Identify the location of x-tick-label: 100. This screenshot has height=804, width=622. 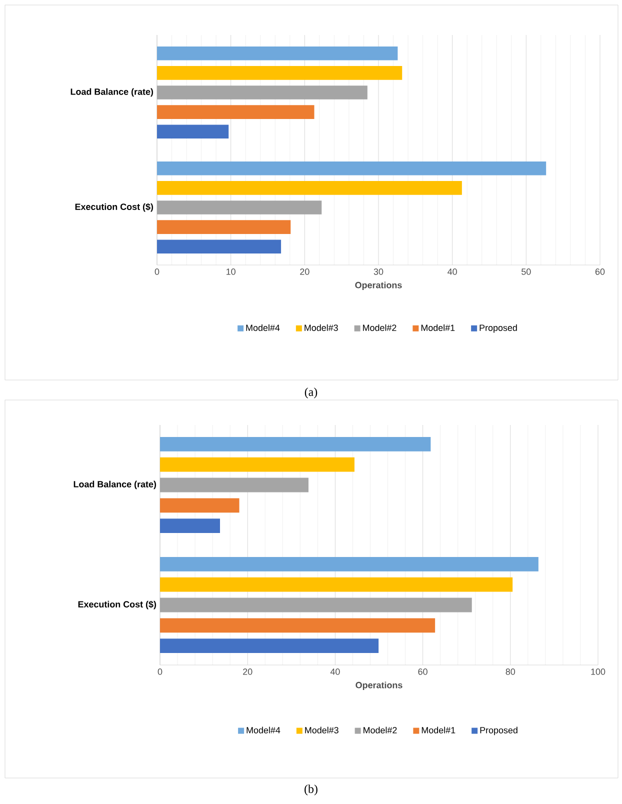
(598, 671).